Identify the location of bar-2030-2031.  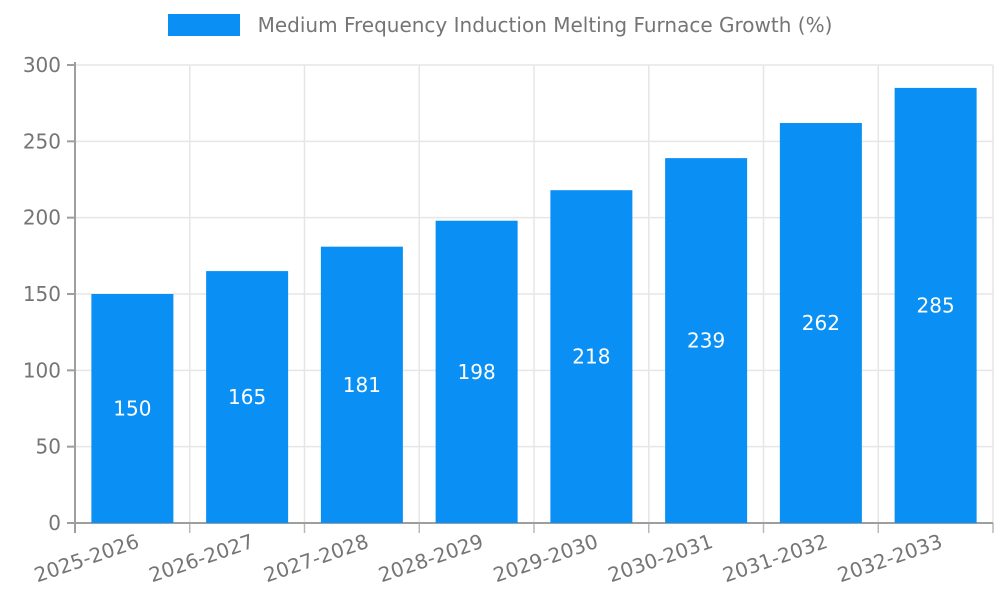
(706, 341).